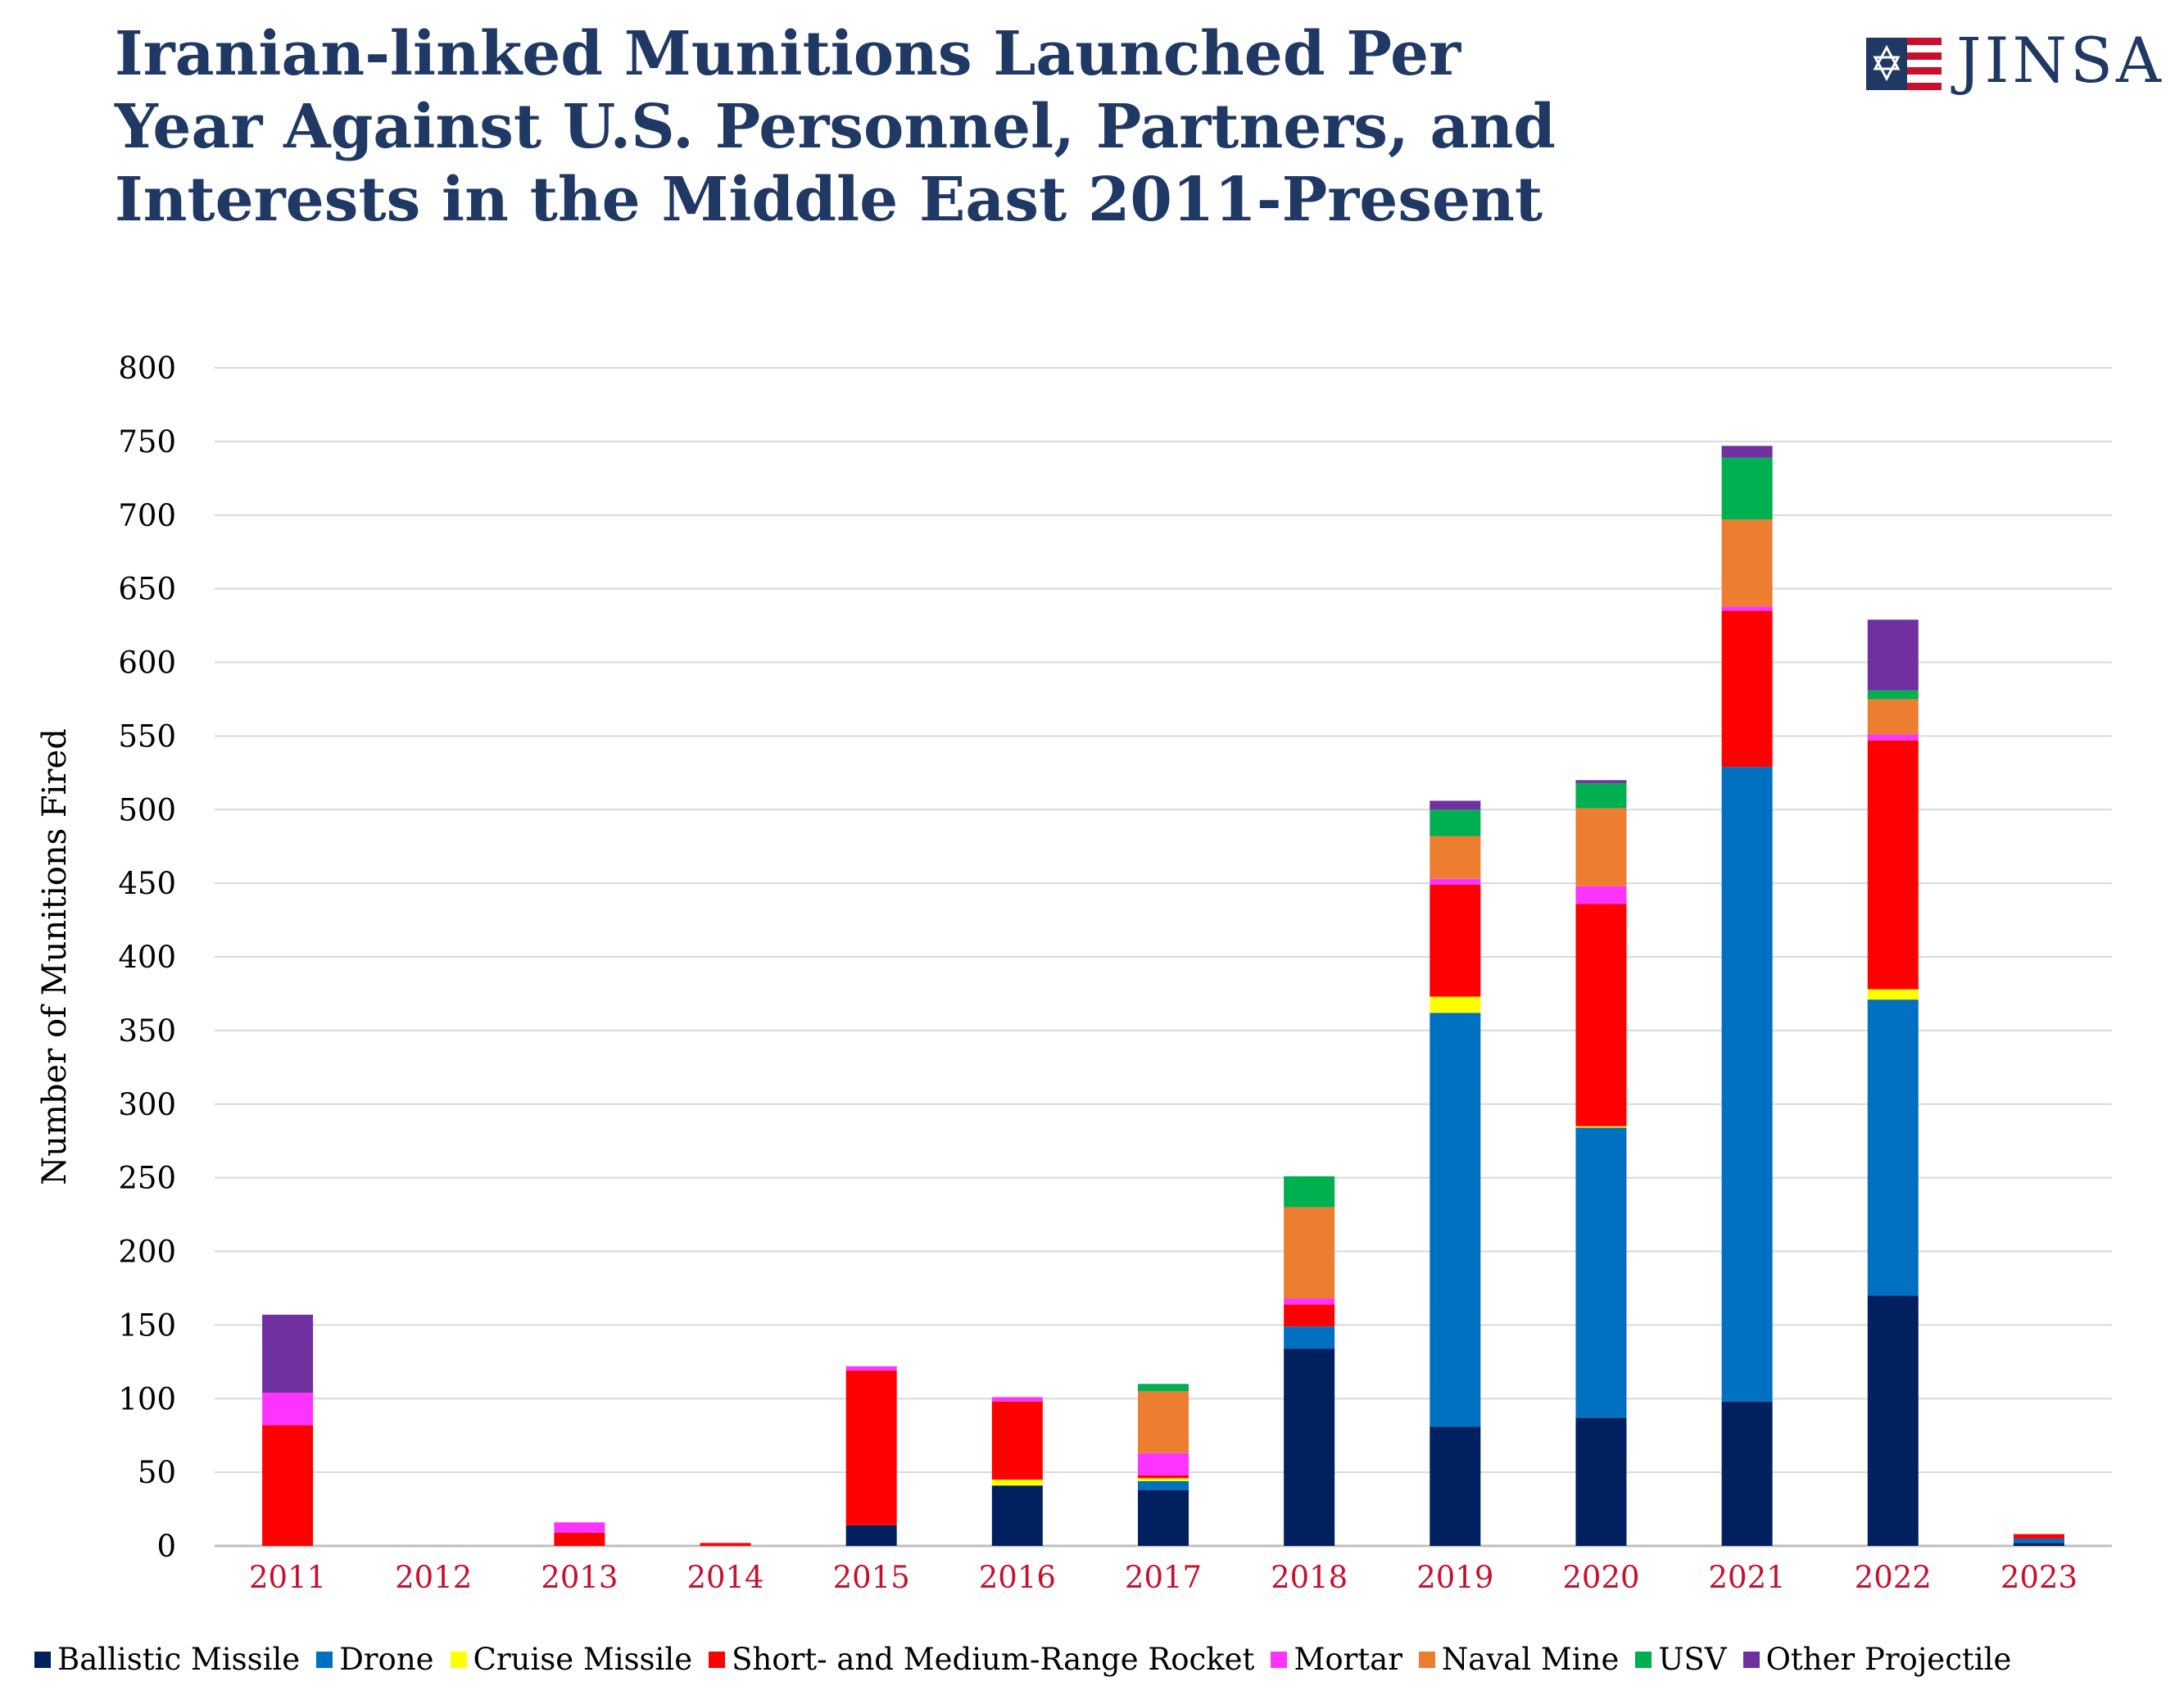  I want to click on legend-item: Drone, so click(375, 1659).